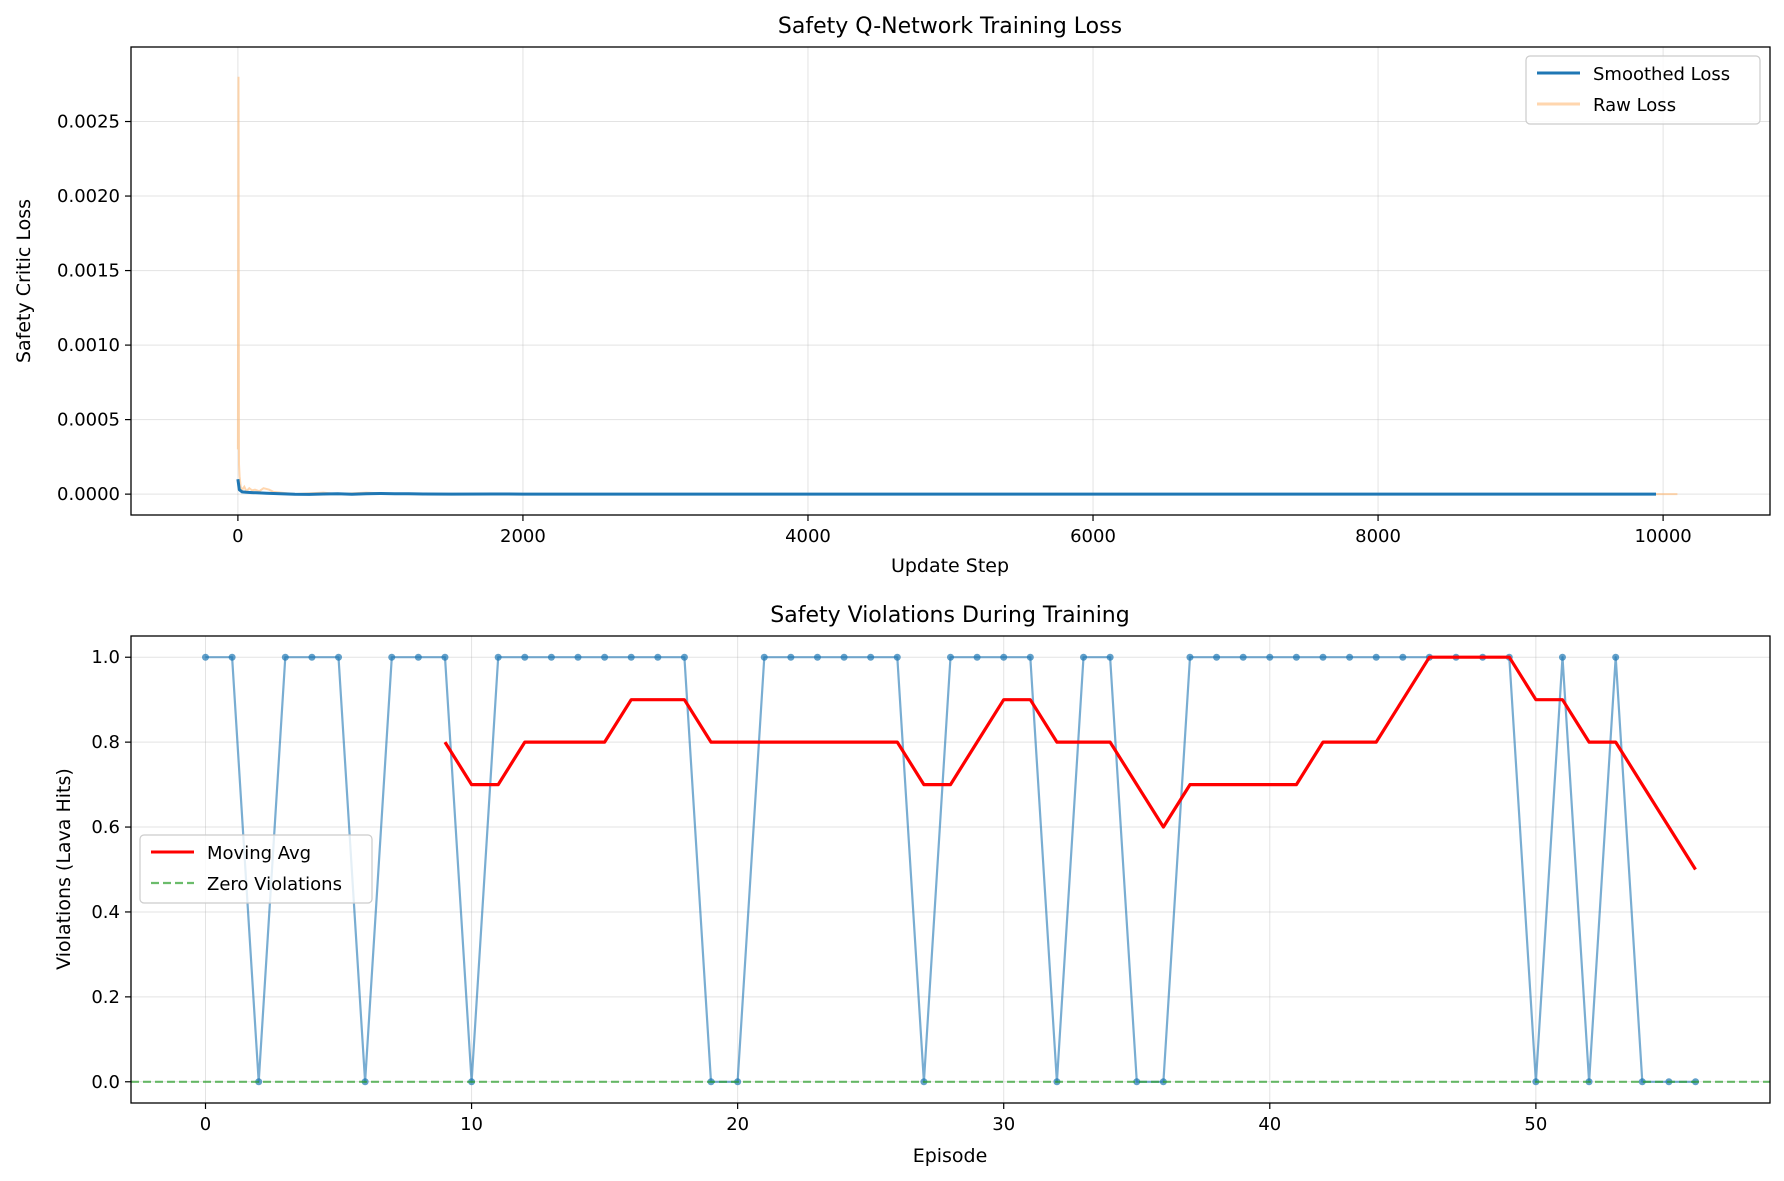 This screenshot has width=1784, height=1181. What do you see at coordinates (471, 1124) in the screenshot?
I see `x-tick-label: 10` at bounding box center [471, 1124].